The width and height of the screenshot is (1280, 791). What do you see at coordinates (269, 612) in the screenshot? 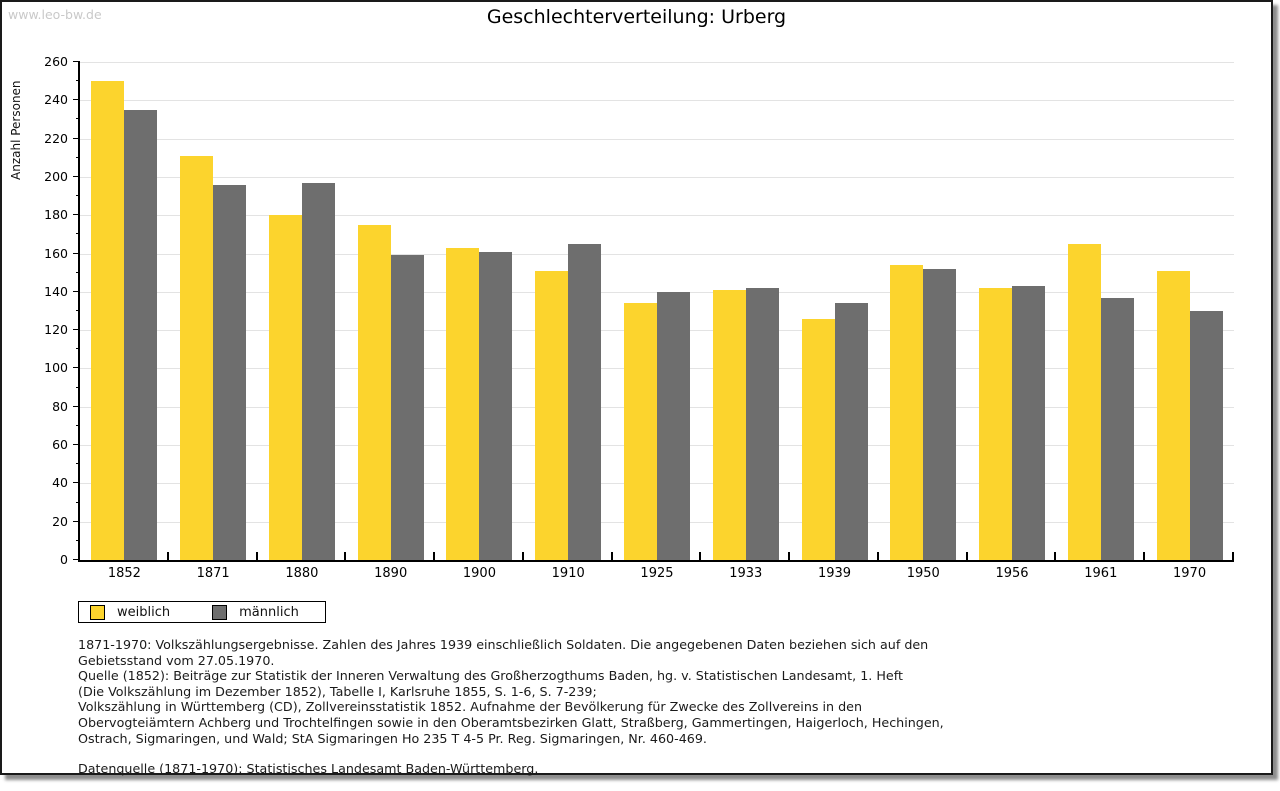
I see `legend-label-maennlich: männlich` at bounding box center [269, 612].